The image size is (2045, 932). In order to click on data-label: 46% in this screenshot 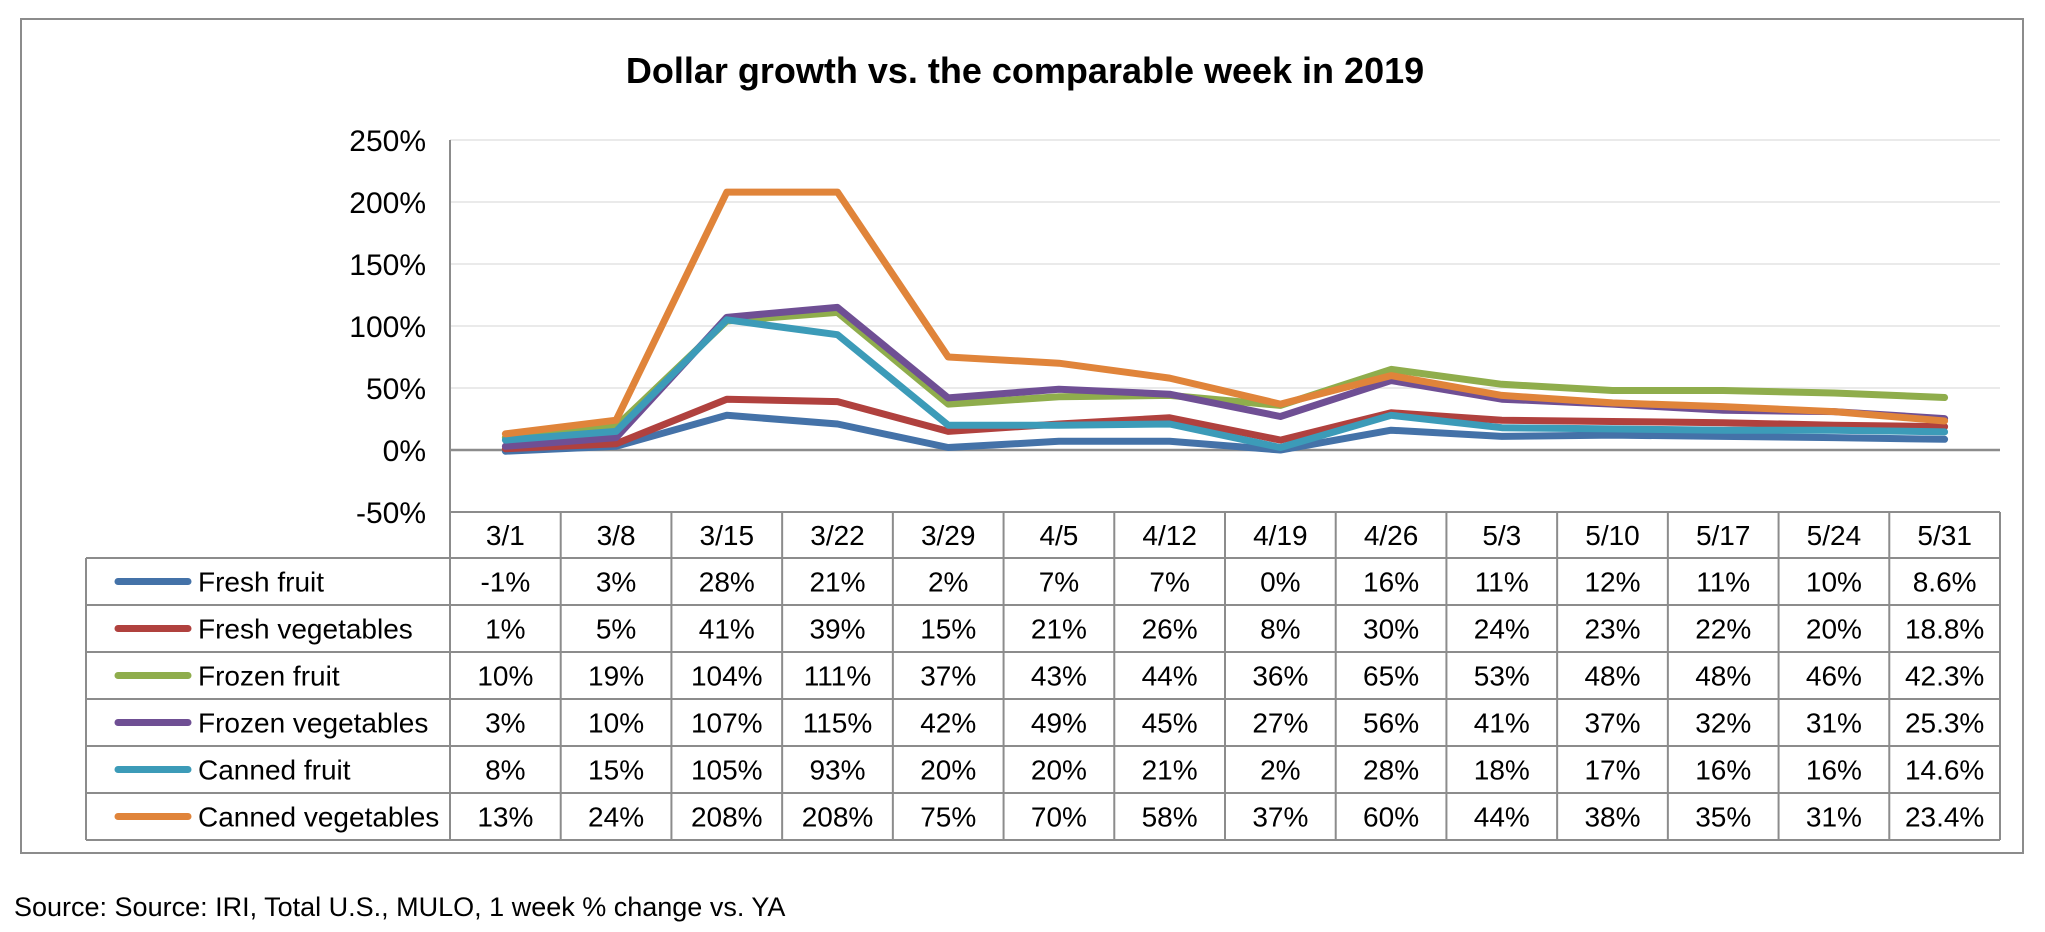, I will do `click(1834, 676)`.